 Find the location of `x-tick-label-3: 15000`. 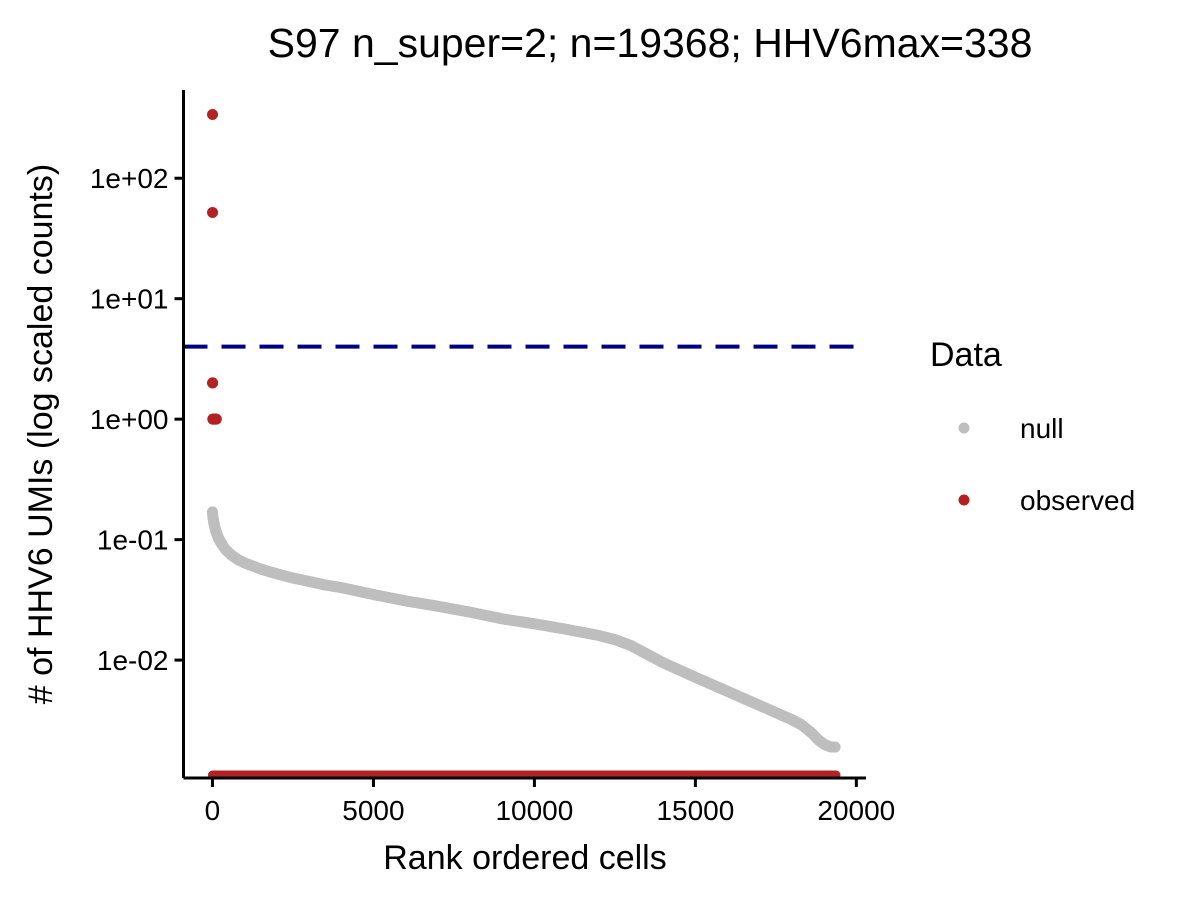

x-tick-label-3: 15000 is located at coordinates (695, 810).